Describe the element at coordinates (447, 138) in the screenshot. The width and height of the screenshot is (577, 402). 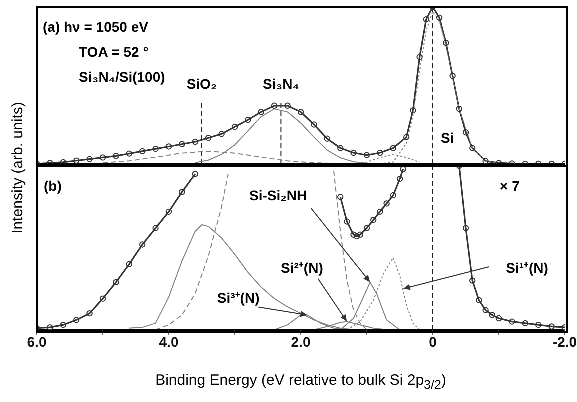
I see `annotation: Si` at that location.